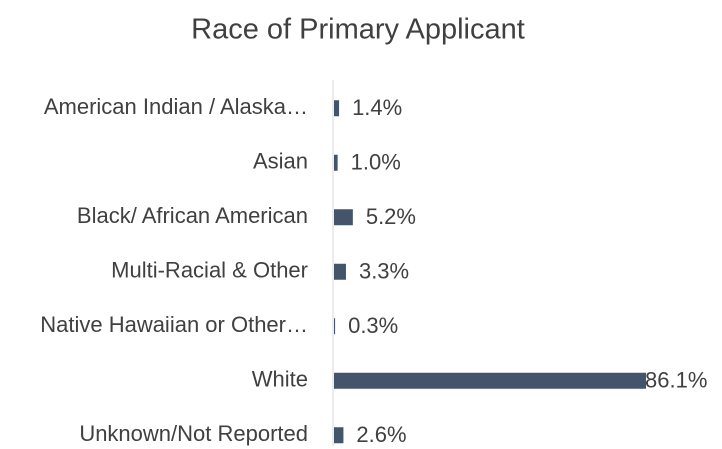 The height and width of the screenshot is (449, 722). What do you see at coordinates (384, 271) in the screenshot?
I see `data-label: 3.3%` at bounding box center [384, 271].